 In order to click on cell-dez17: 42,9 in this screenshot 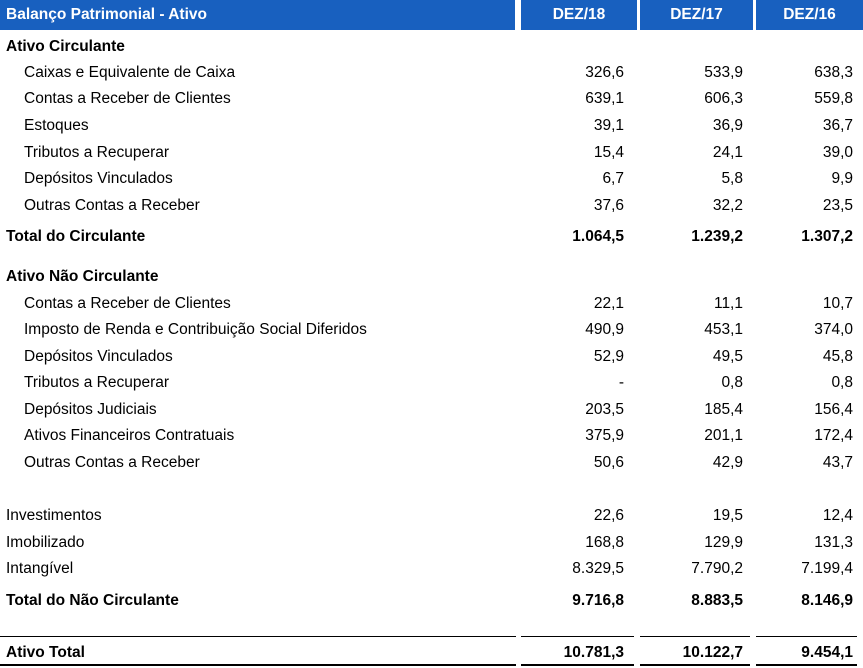, I will do `click(727, 462)`.